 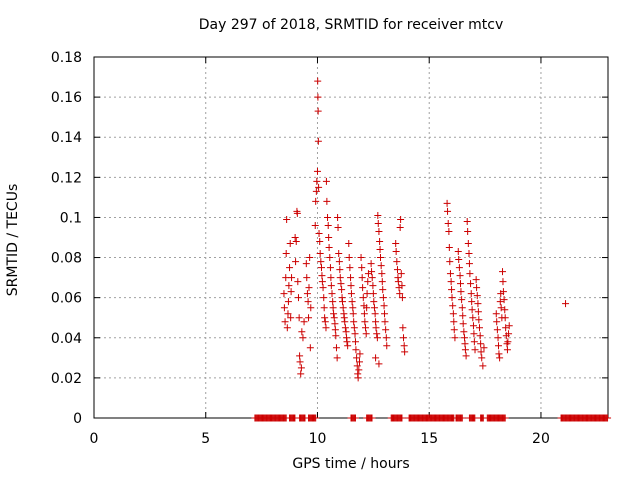 I want to click on y-tick-label: 0, so click(x=77, y=419).